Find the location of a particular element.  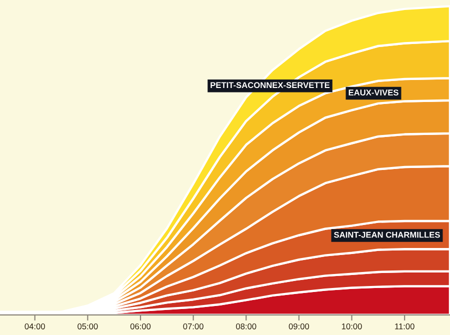

series-label: PETIT-SACONNEX-SERVETTE is located at coordinates (270, 85).